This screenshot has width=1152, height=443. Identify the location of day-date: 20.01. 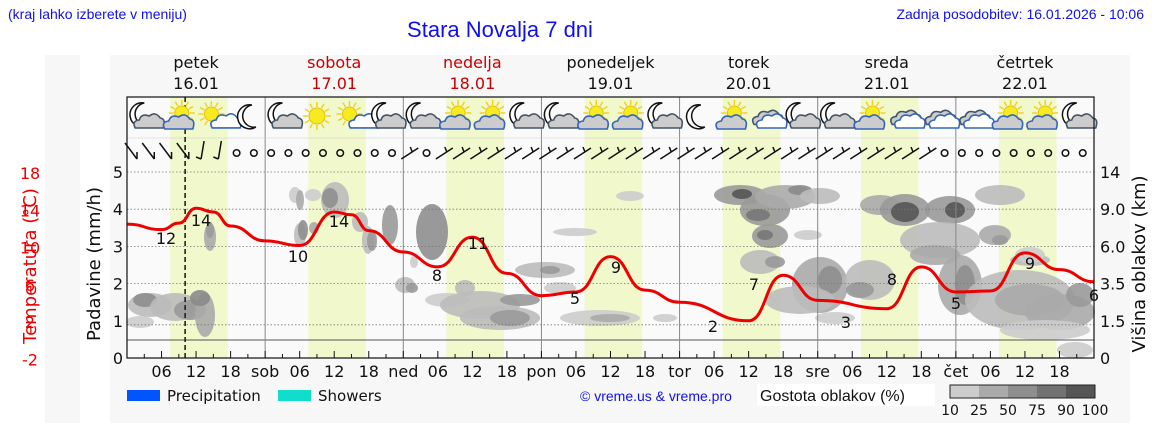
(749, 83).